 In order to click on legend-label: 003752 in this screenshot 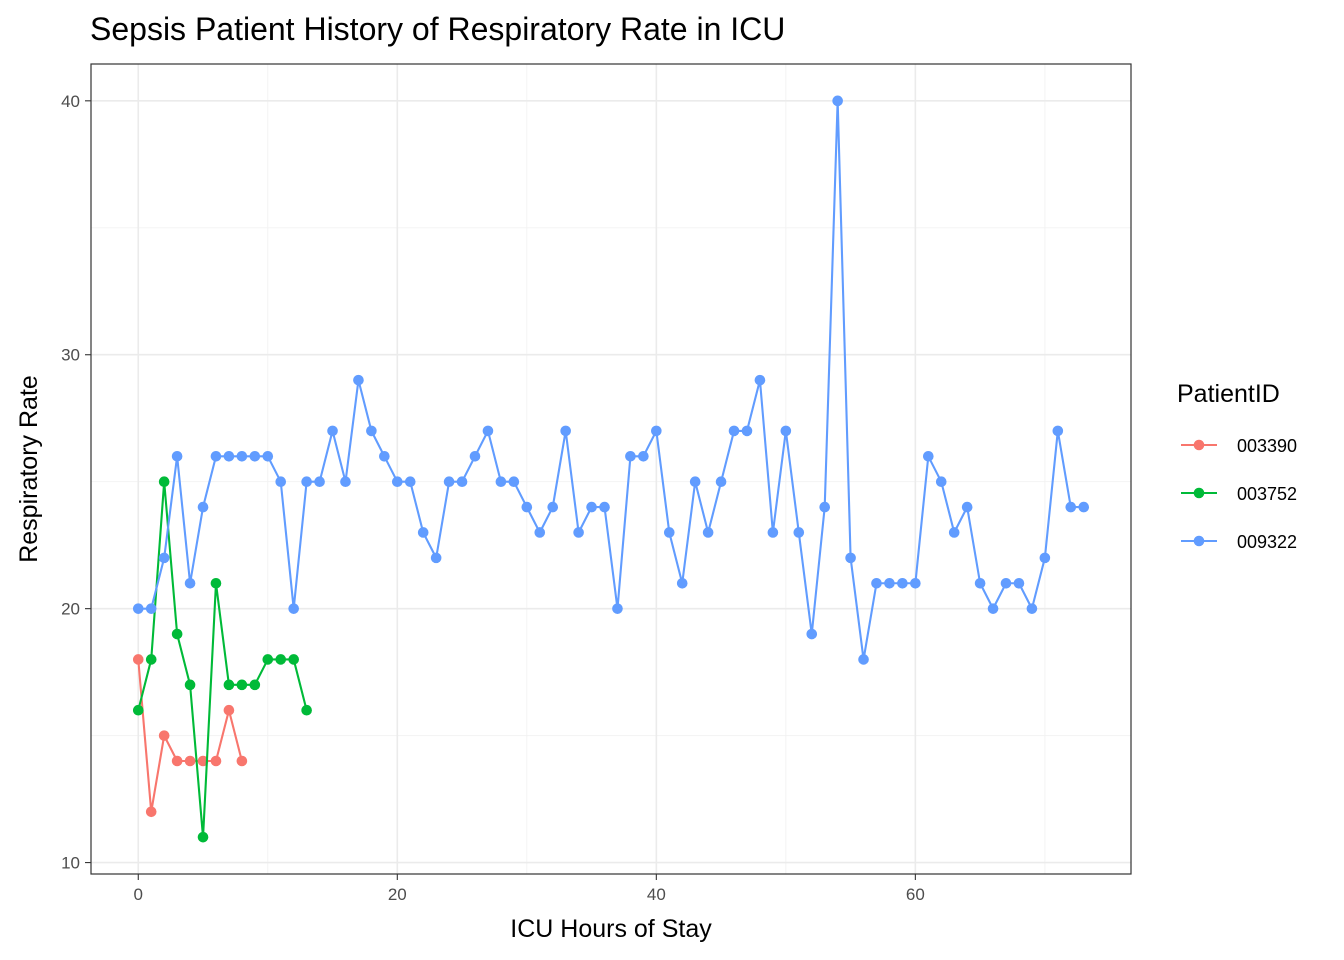, I will do `click(1267, 494)`.